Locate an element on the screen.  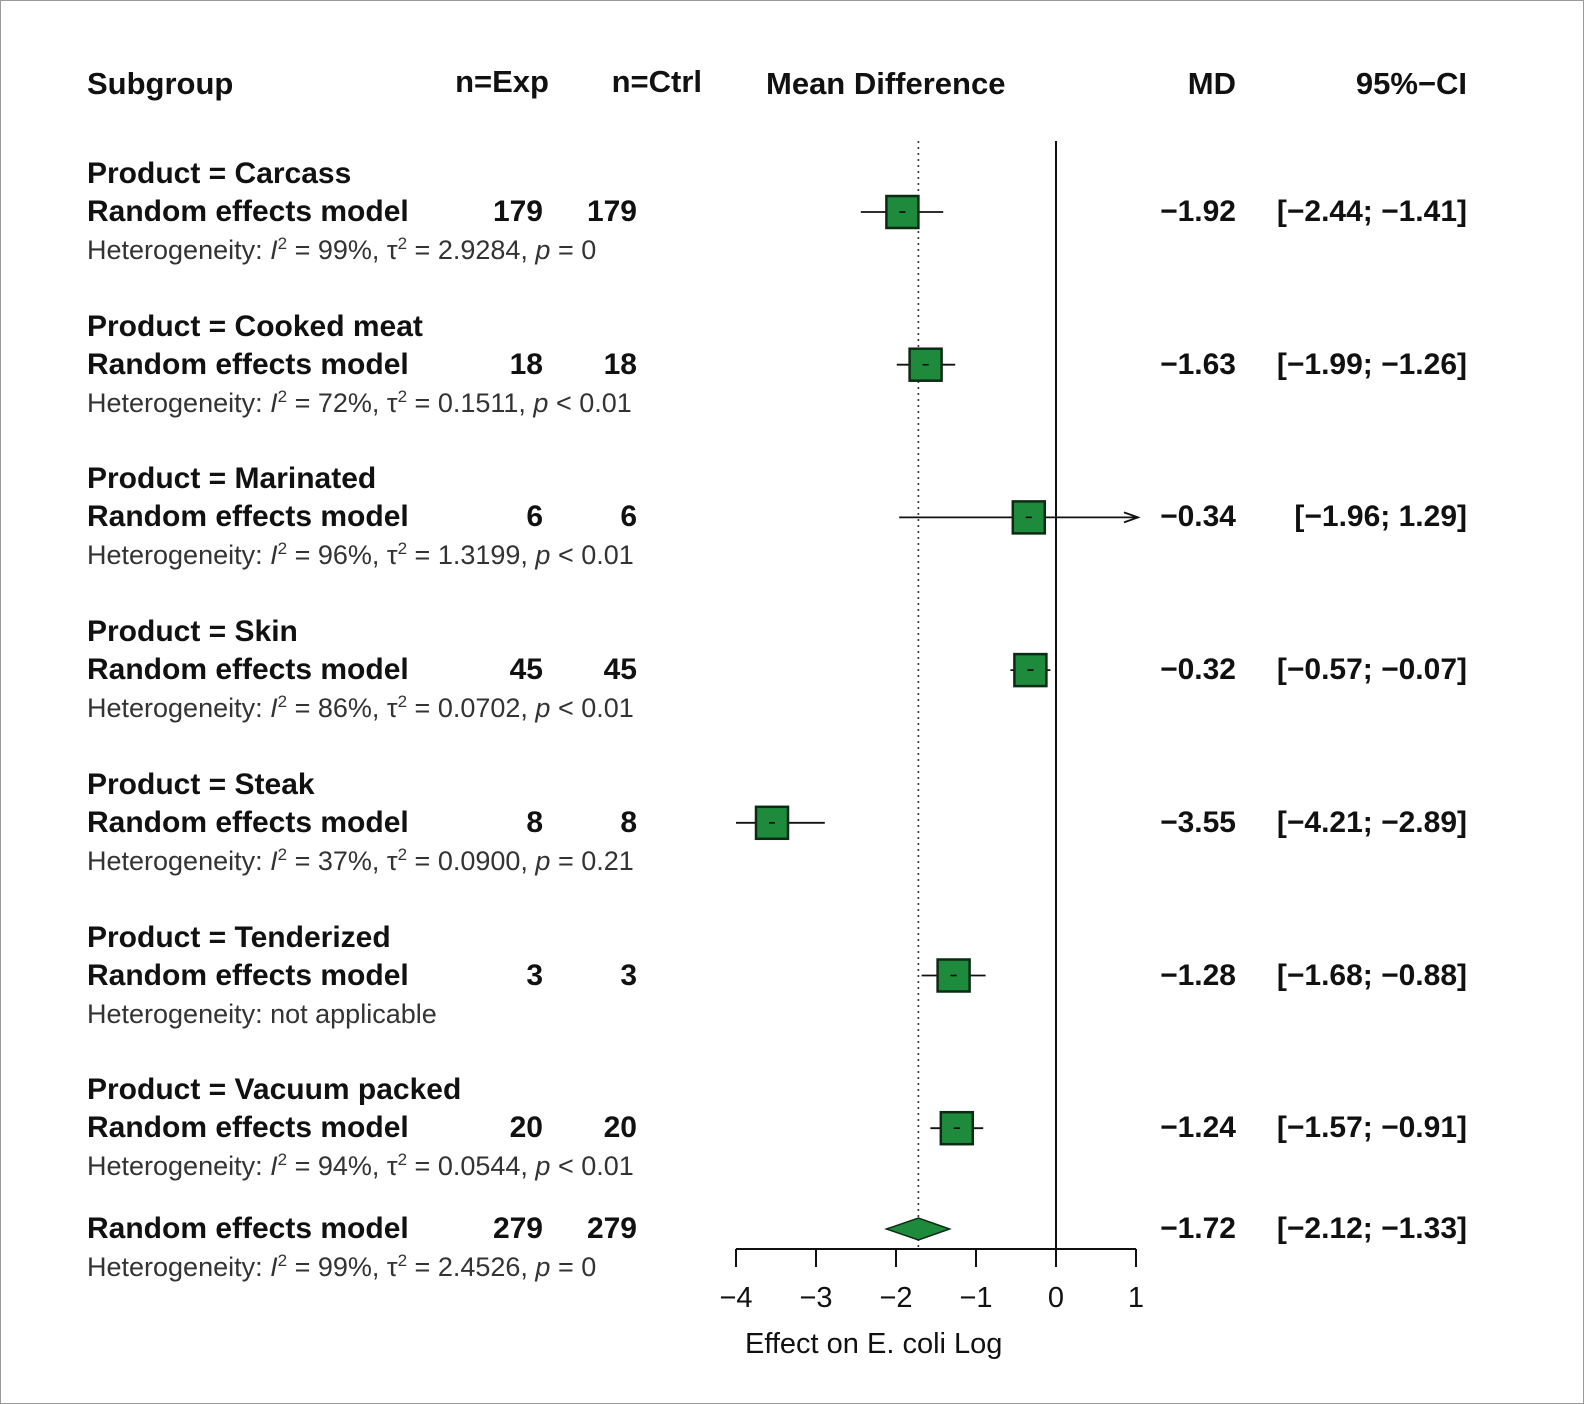
n-exp-value: 18 is located at coordinates (526, 364).